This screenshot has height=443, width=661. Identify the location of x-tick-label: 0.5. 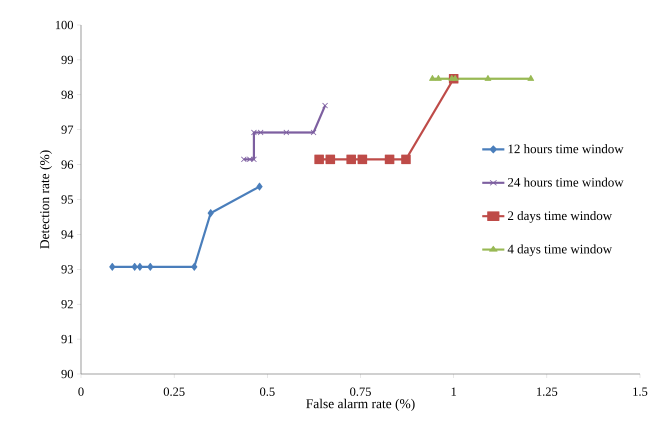
(267, 391).